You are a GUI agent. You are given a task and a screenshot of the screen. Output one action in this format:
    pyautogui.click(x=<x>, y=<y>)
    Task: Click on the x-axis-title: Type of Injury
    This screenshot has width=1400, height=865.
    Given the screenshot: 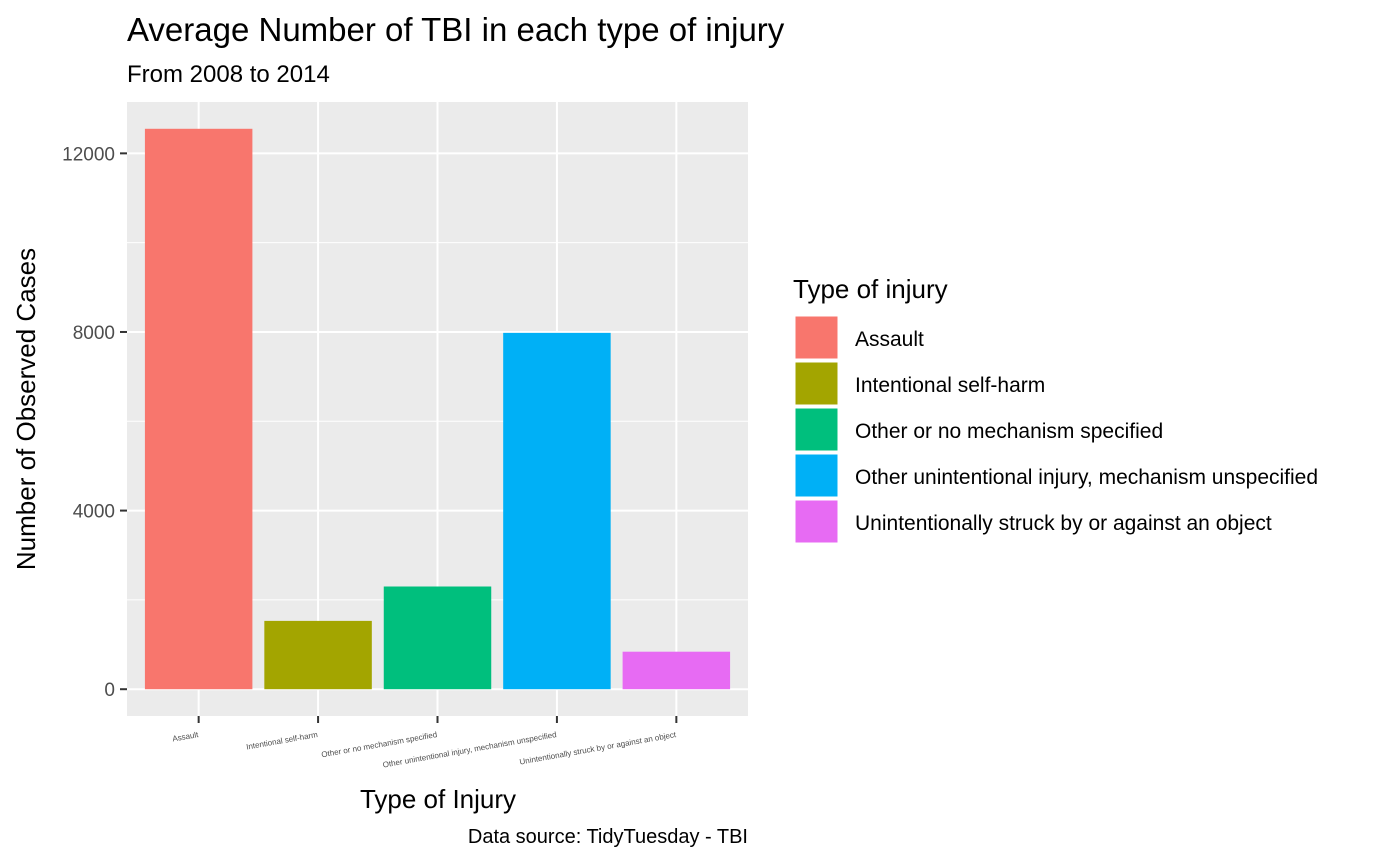 What is the action you would take?
    pyautogui.click(x=438, y=799)
    